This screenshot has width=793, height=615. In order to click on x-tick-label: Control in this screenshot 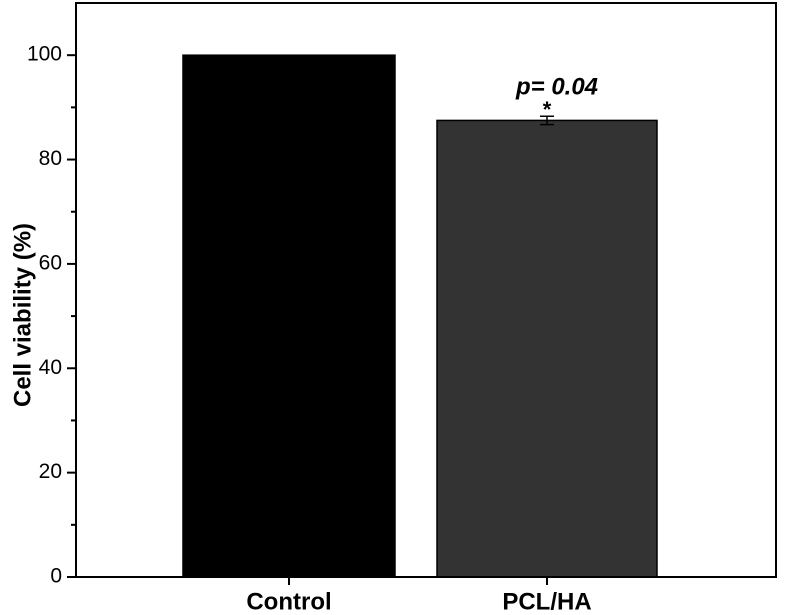, I will do `click(288, 601)`.